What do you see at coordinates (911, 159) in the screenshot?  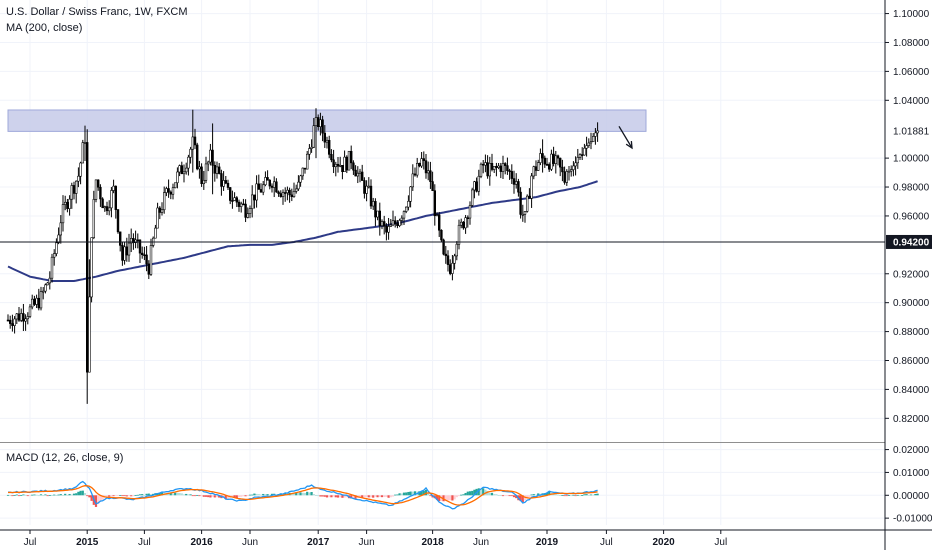 I see `price-tick-label: 1.00000` at bounding box center [911, 159].